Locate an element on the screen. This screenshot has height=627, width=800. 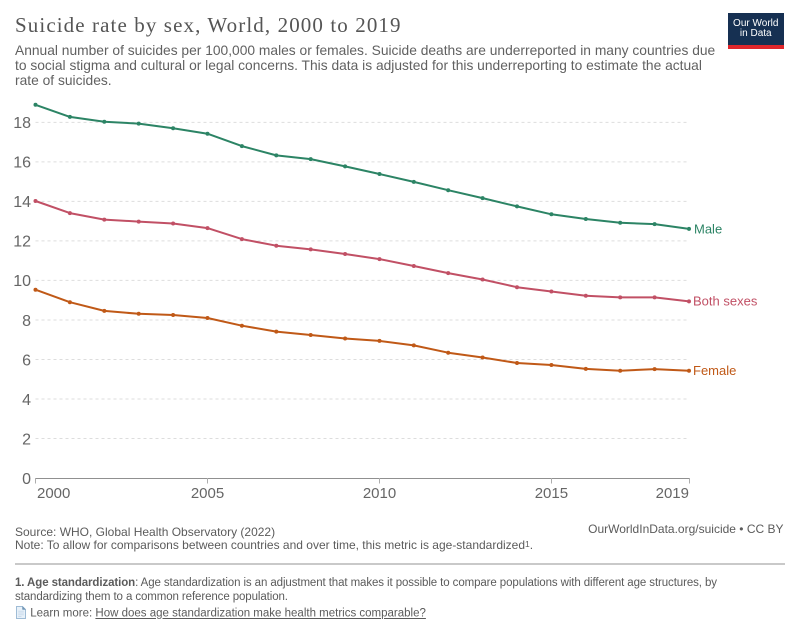
svg-text: Female is located at coordinates (714, 370).